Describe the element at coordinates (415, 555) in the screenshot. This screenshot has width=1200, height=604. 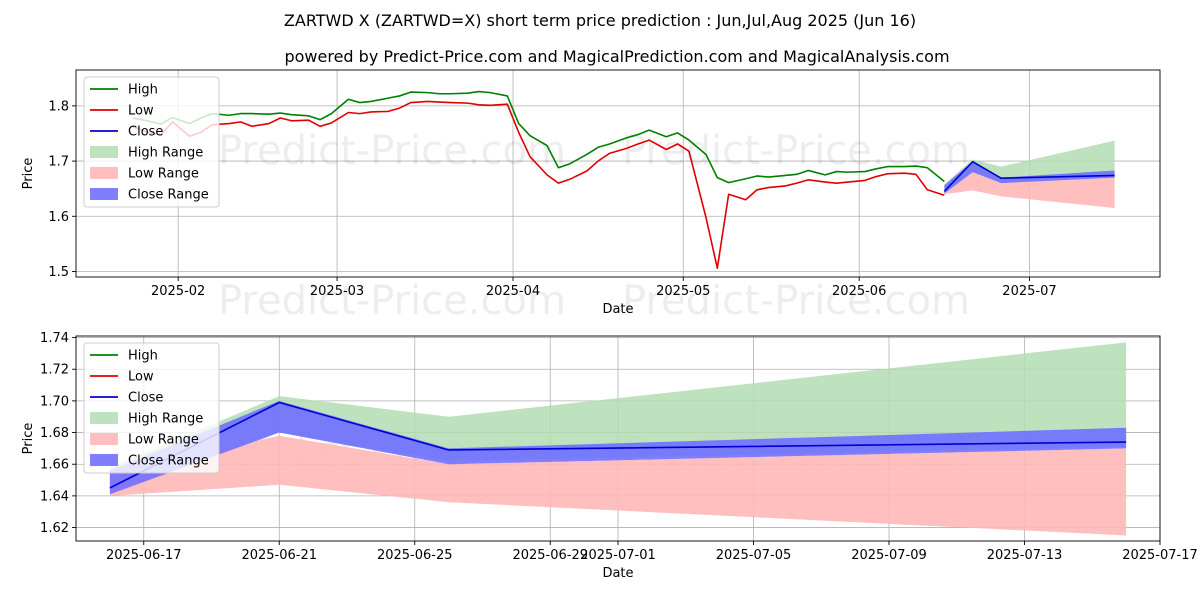
I see `x-tick-label: 2025-06-25` at that location.